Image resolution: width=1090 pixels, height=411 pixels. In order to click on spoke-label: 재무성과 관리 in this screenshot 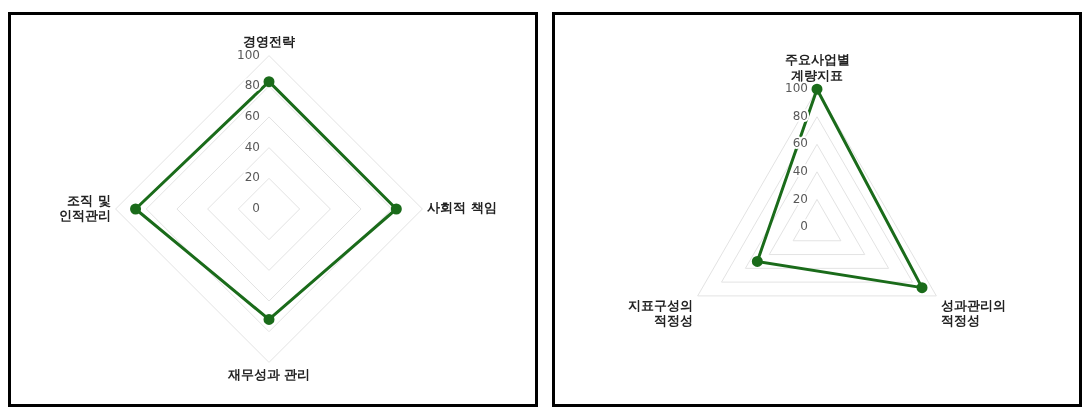, I will do `click(268, 374)`.